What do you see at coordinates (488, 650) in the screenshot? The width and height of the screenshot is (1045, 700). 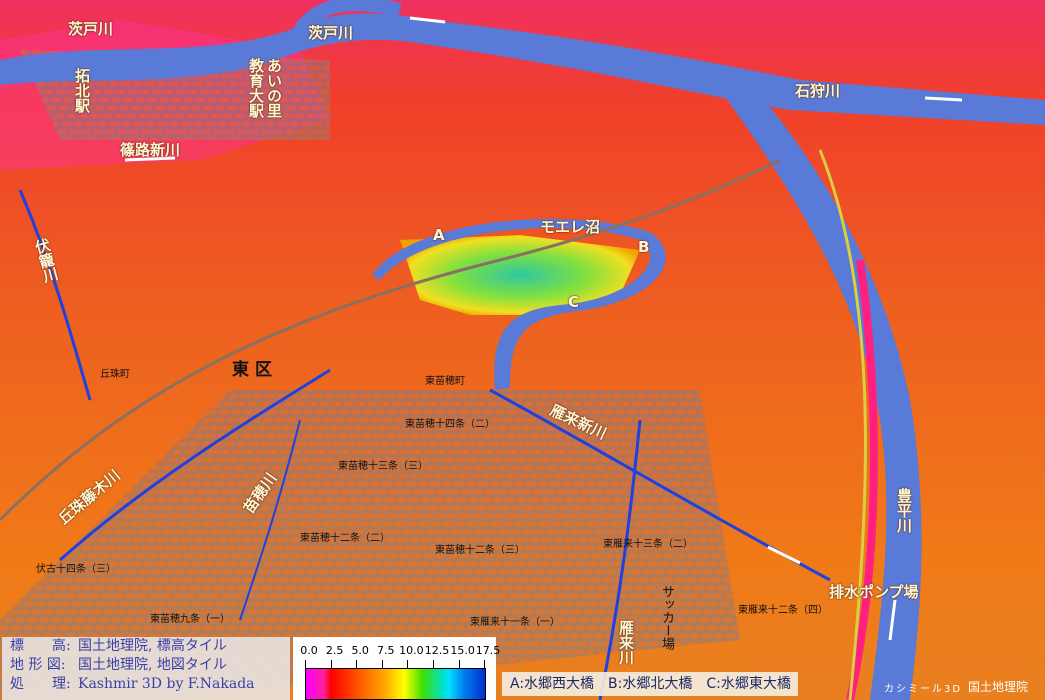 I see `legend-tick: 17.5` at bounding box center [488, 650].